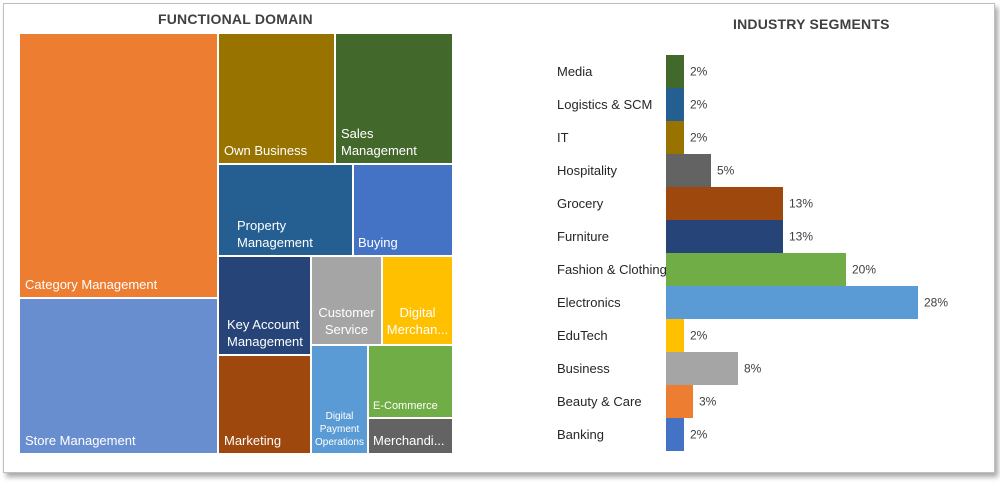 The image size is (1000, 494). What do you see at coordinates (253, 440) in the screenshot?
I see `treemap-tile-label: Marketing` at bounding box center [253, 440].